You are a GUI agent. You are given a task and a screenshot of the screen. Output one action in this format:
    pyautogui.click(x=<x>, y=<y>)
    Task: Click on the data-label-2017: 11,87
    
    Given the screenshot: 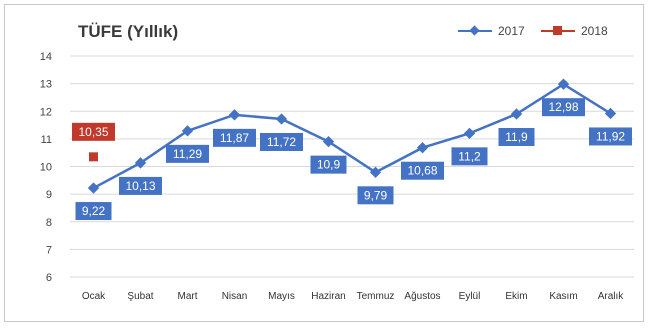 What is the action you would take?
    pyautogui.click(x=234, y=138)
    